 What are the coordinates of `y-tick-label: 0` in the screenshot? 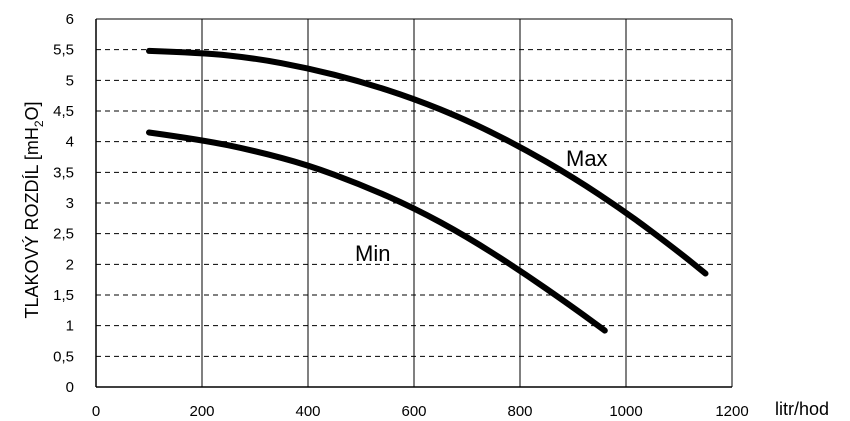 It's located at (70, 387).